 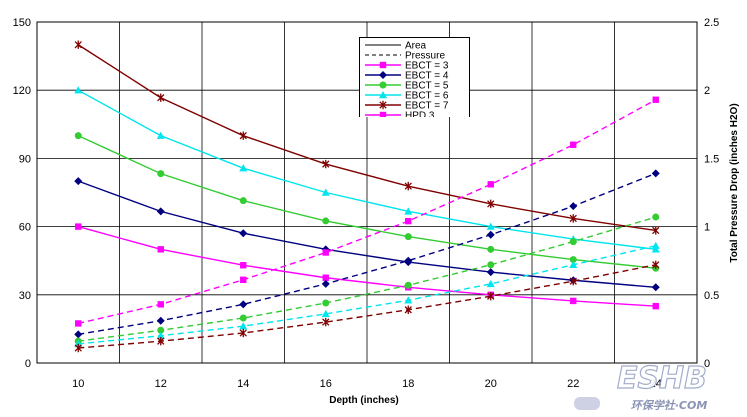 I want to click on x-tick-label: 22, so click(x=573, y=384).